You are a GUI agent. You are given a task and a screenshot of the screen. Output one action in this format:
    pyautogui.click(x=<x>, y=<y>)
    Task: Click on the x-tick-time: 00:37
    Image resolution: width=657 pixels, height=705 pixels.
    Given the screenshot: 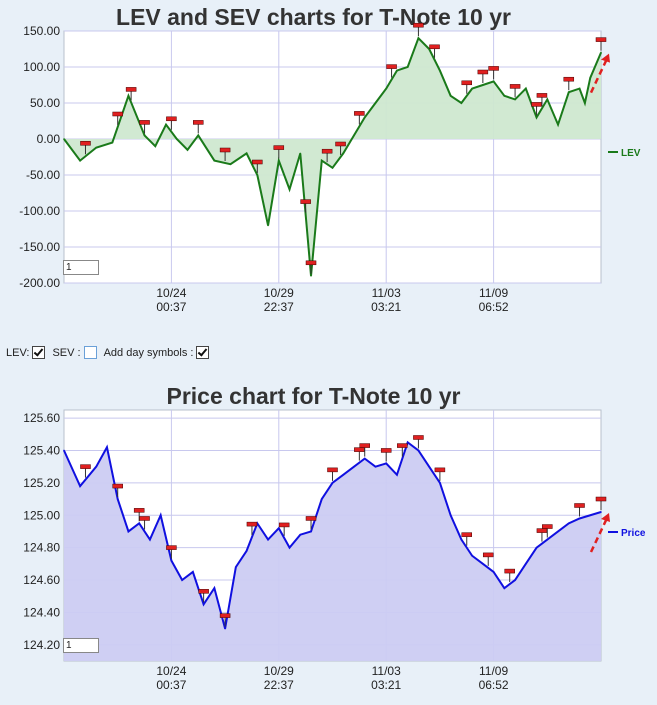 What is the action you would take?
    pyautogui.click(x=171, y=685)
    